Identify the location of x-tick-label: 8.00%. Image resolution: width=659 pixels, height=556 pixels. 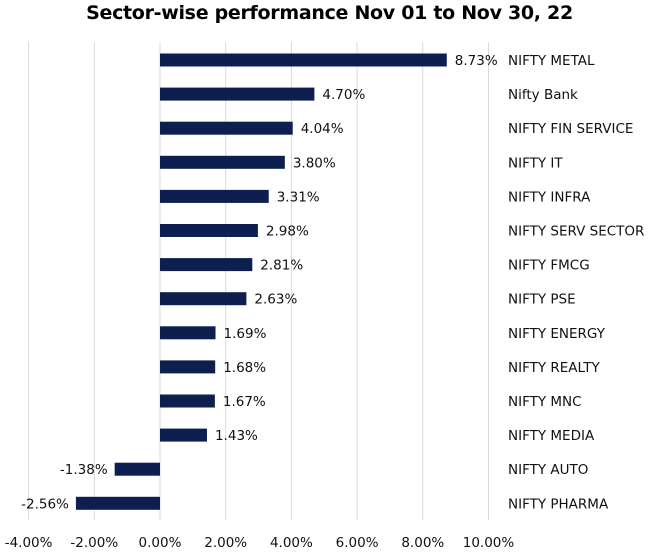
(422, 543).